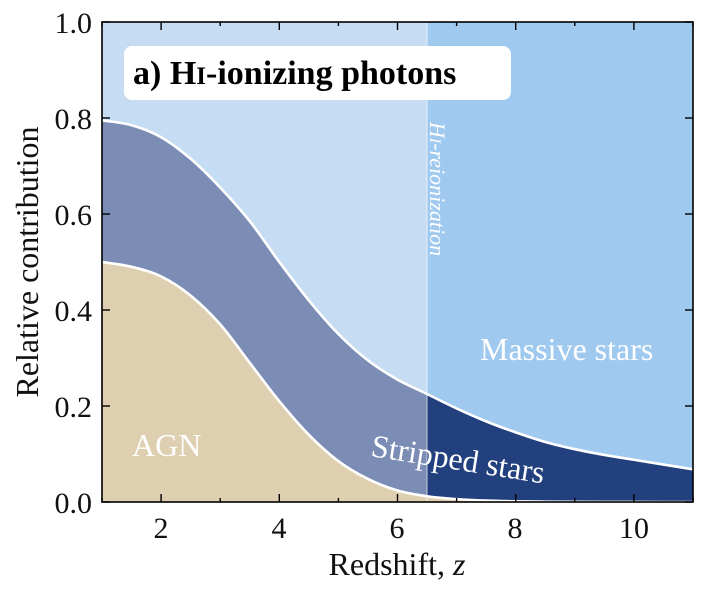  Describe the element at coordinates (294, 73) in the screenshot. I see `panel-title: a) HI-ionizing photons` at that location.